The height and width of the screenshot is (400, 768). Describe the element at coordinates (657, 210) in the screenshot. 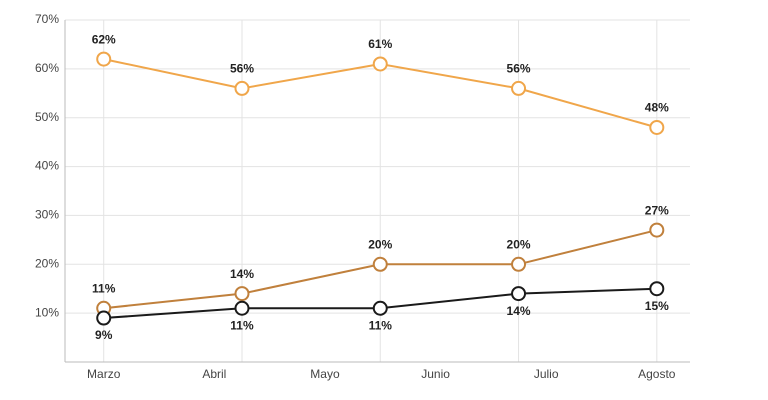

I see `data-label: 27%` at that location.